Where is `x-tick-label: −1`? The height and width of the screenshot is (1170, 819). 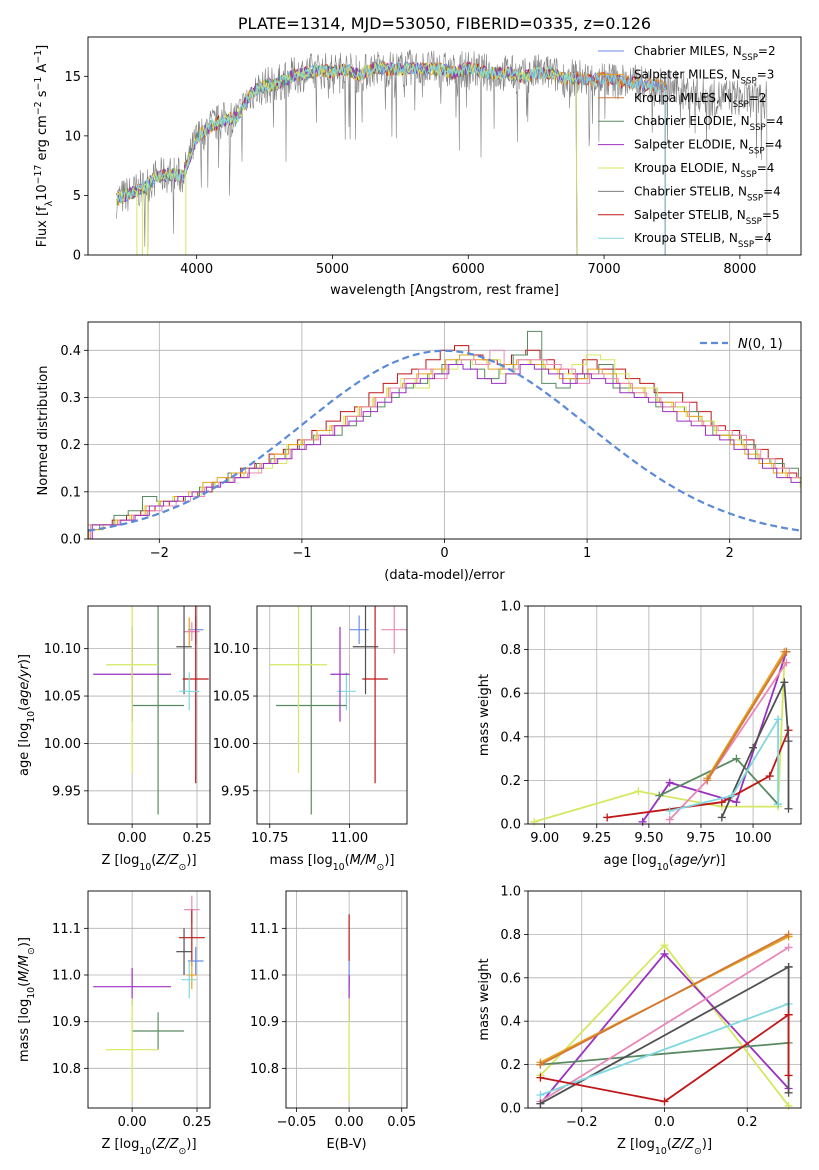 x-tick-label: −1 is located at coordinates (301, 553).